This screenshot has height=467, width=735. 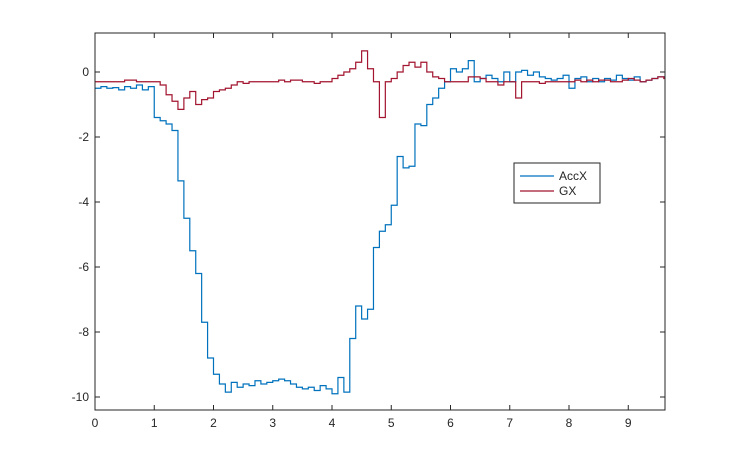 I want to click on y-tick-label: -10, so click(x=81, y=397).